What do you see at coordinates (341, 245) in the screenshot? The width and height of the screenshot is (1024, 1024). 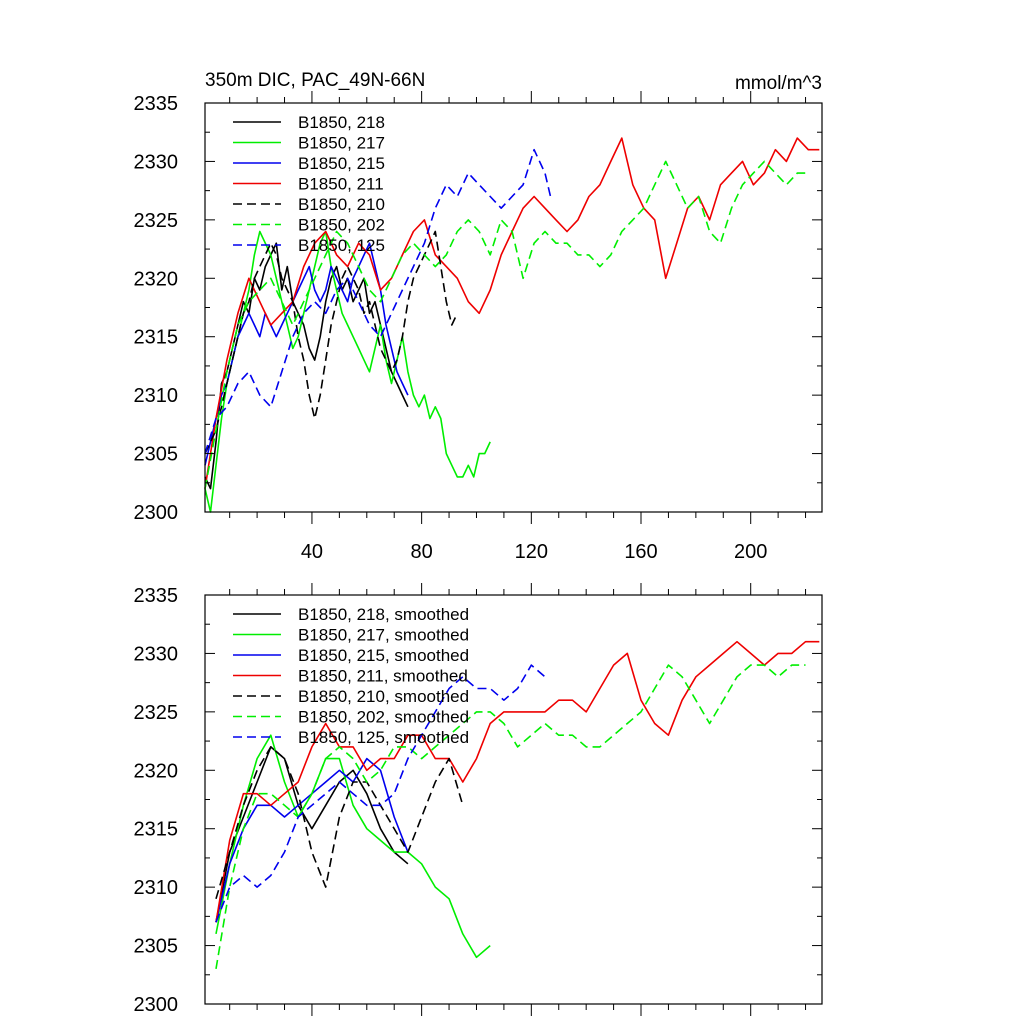 I see `legend-label-7: B1850, 125` at bounding box center [341, 245].